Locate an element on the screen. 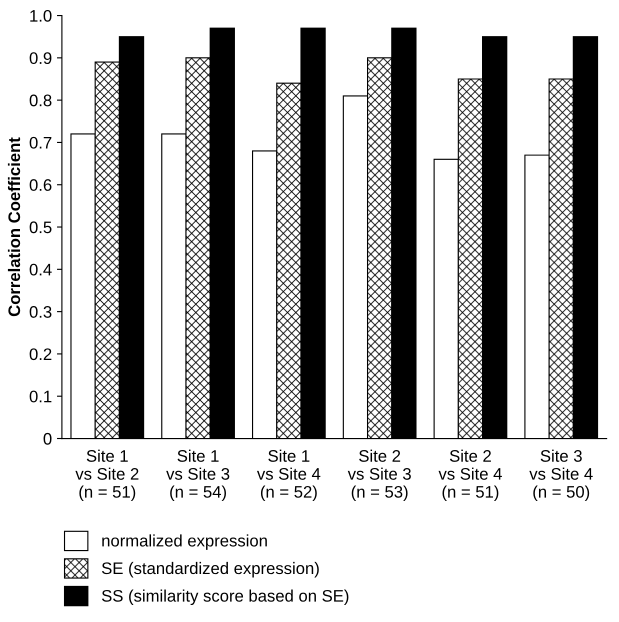  legend-label: SS (similarity score based on SE) is located at coordinates (225, 598).